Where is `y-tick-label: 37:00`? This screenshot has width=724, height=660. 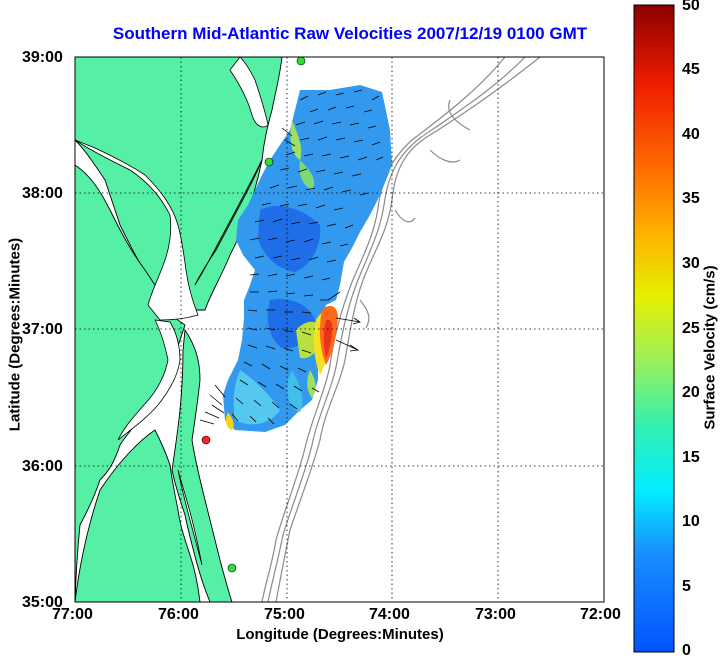
y-tick-label: 37:00 is located at coordinates (42, 329).